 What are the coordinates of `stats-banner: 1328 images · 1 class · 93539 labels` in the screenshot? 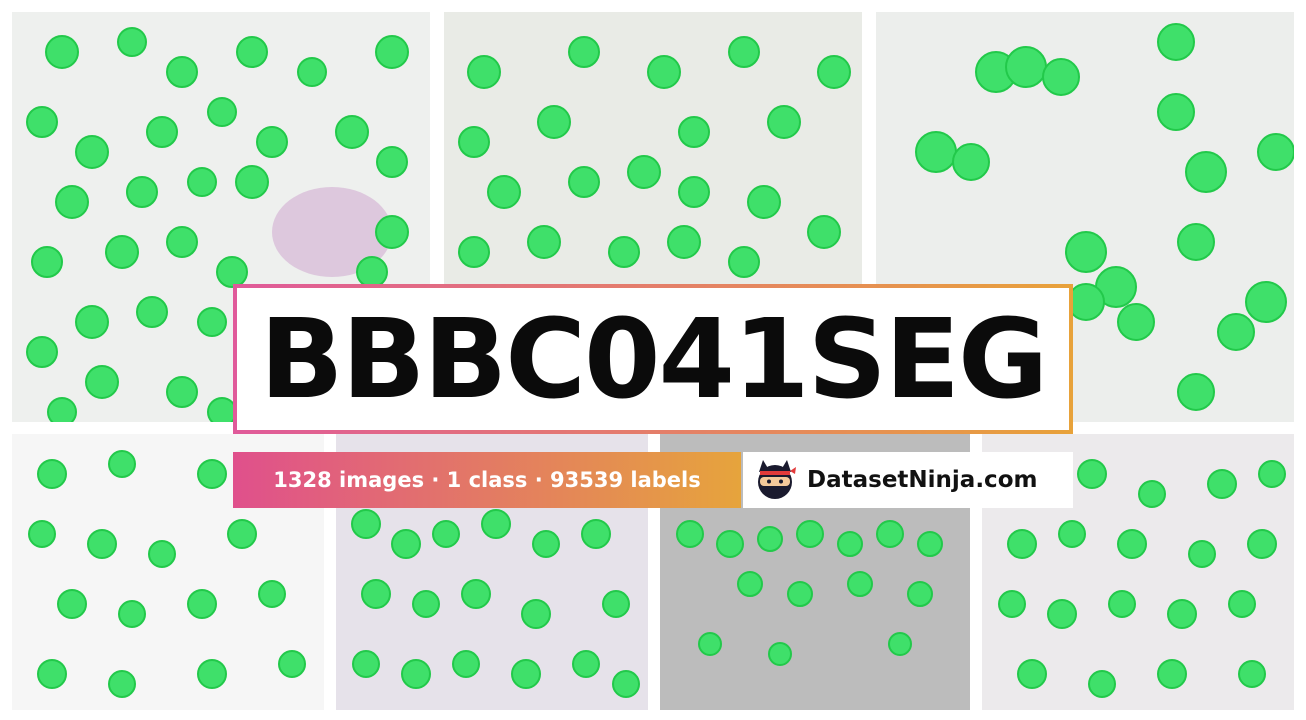 It's located at (487, 480).